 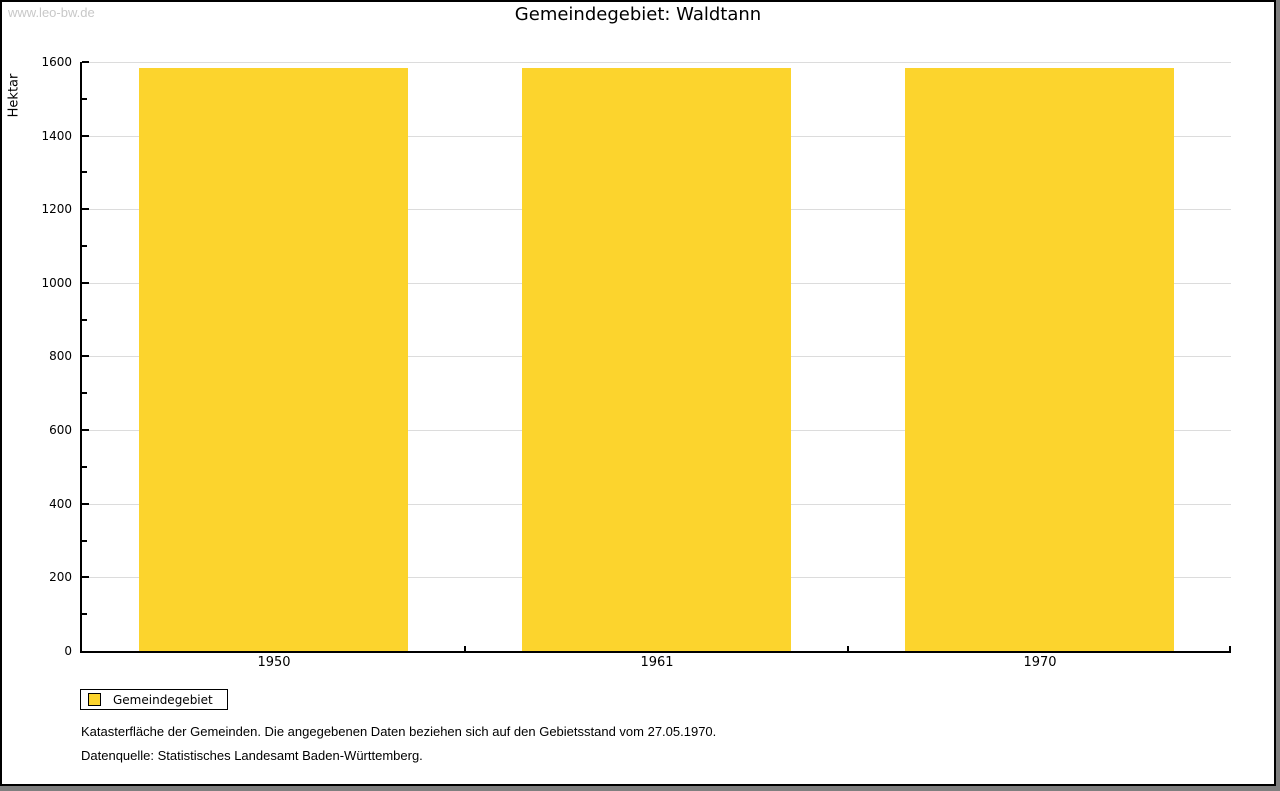 What do you see at coordinates (60, 430) in the screenshot?
I see `y-tick-label: 600` at bounding box center [60, 430].